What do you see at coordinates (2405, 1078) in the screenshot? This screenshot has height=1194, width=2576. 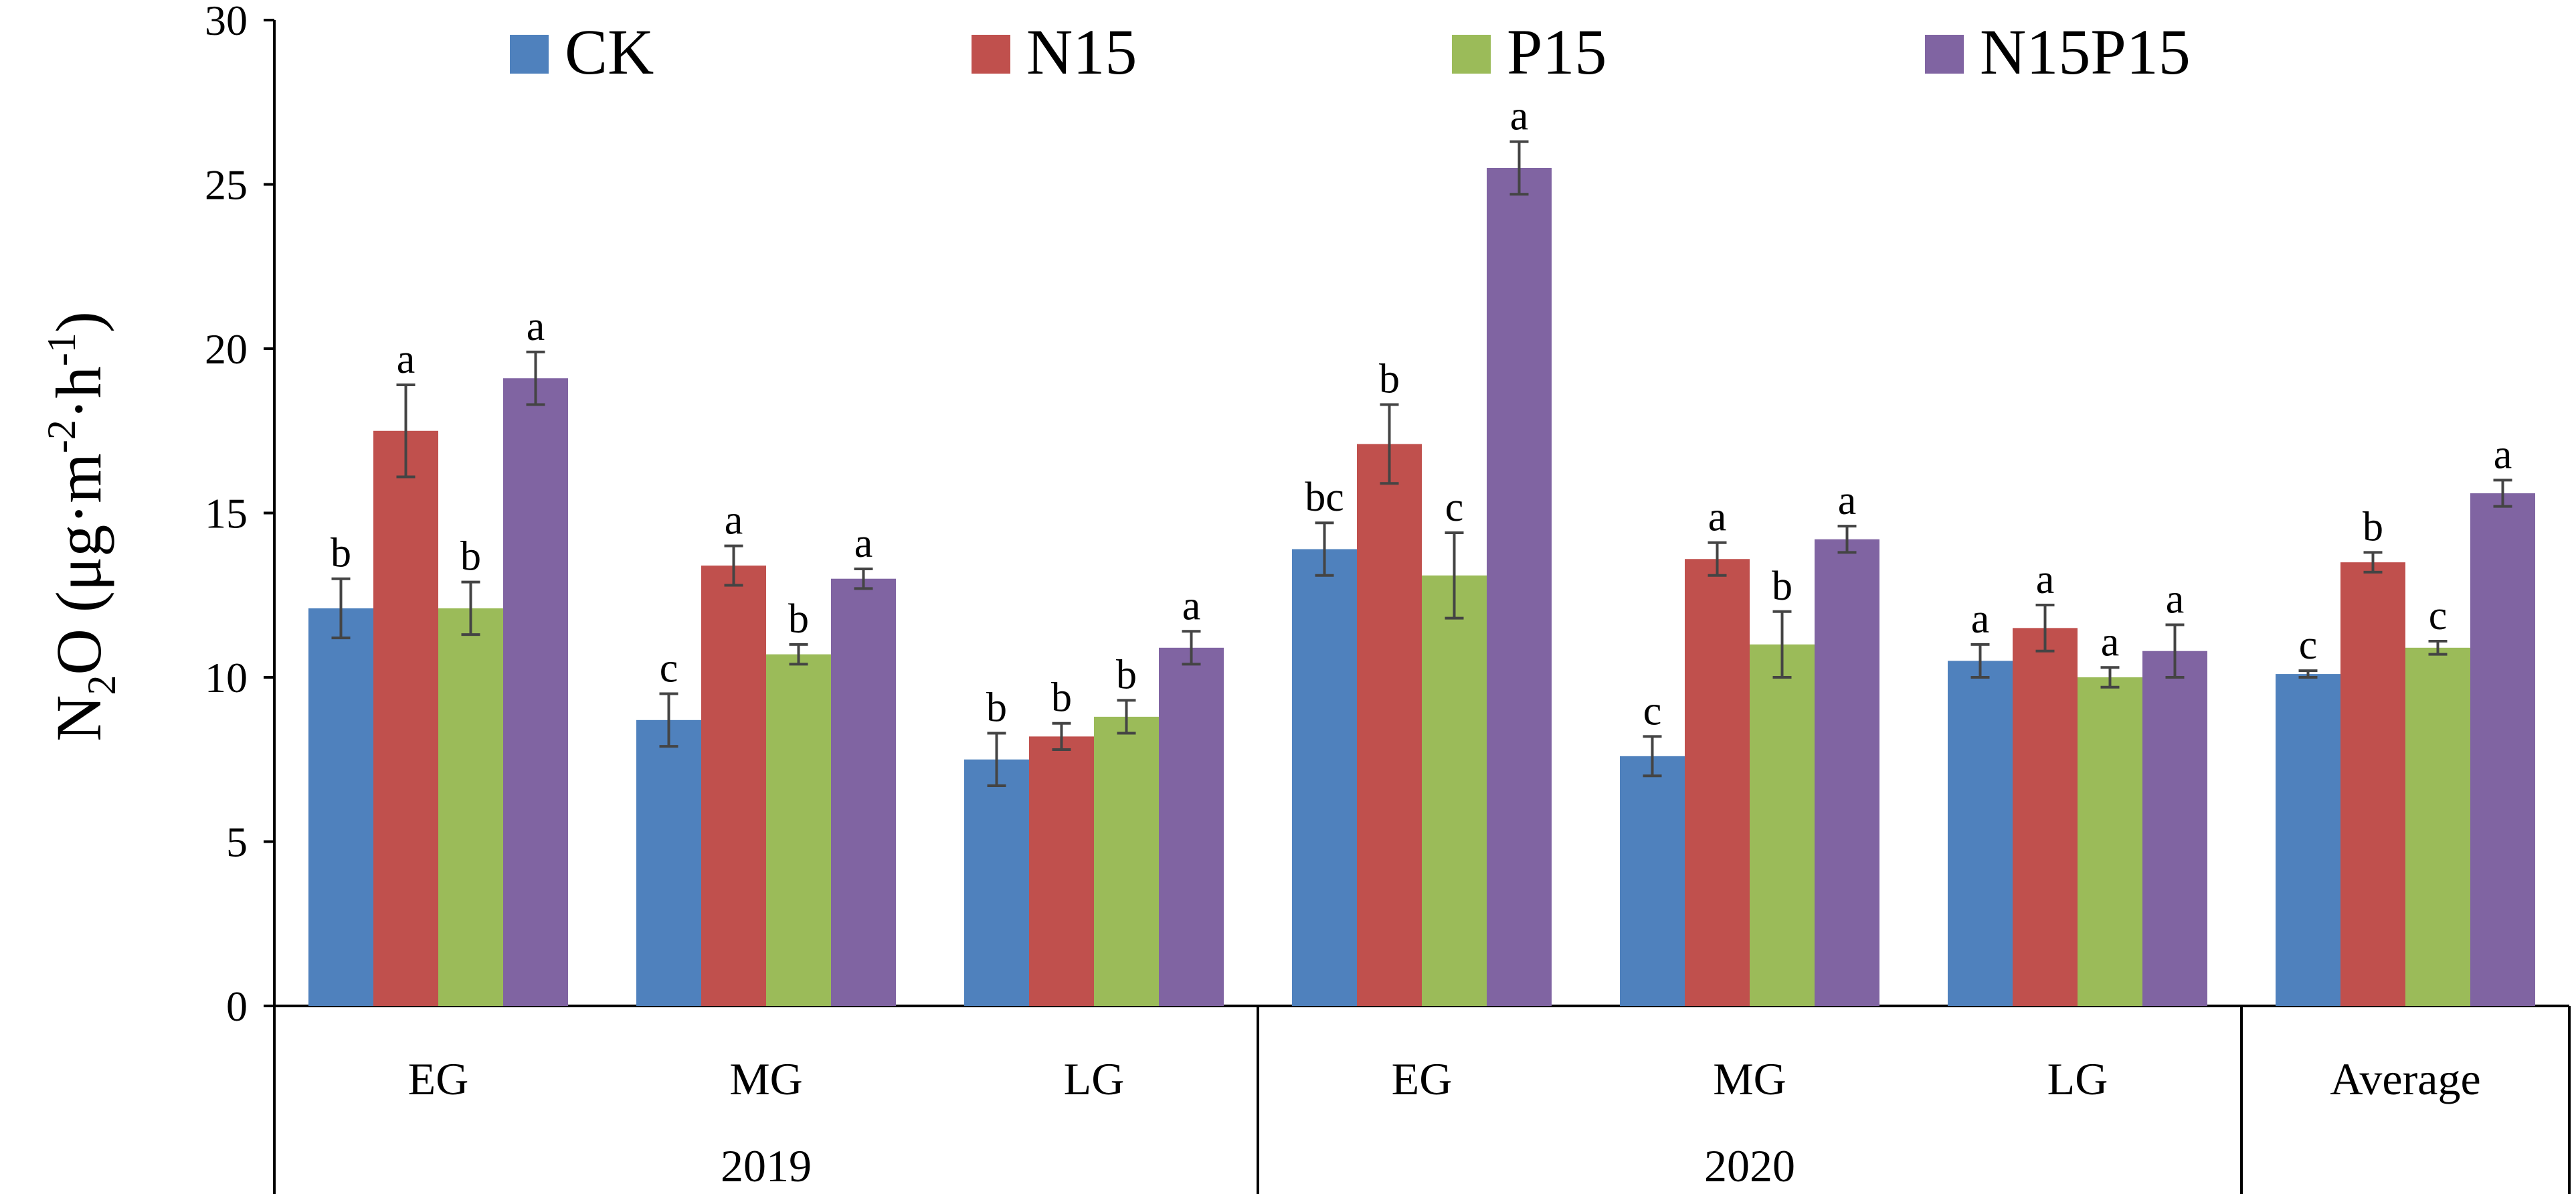 I see `category-label: Average` at bounding box center [2405, 1078].